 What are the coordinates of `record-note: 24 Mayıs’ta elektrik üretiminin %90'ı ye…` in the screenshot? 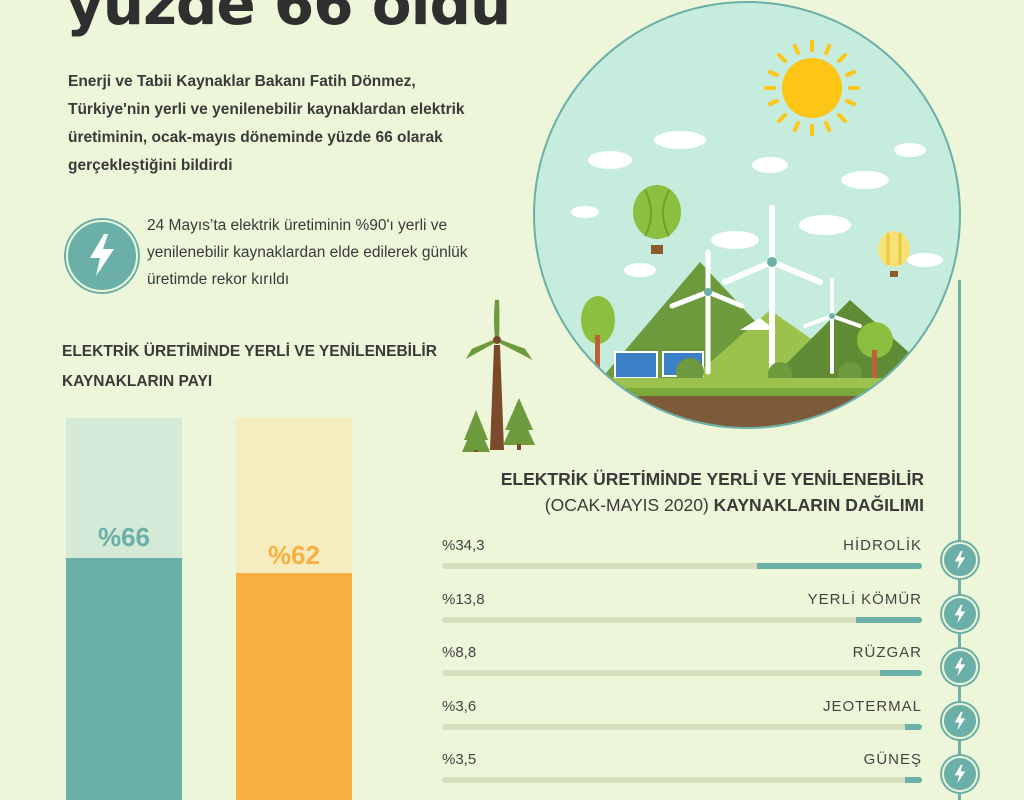 It's located at (307, 252).